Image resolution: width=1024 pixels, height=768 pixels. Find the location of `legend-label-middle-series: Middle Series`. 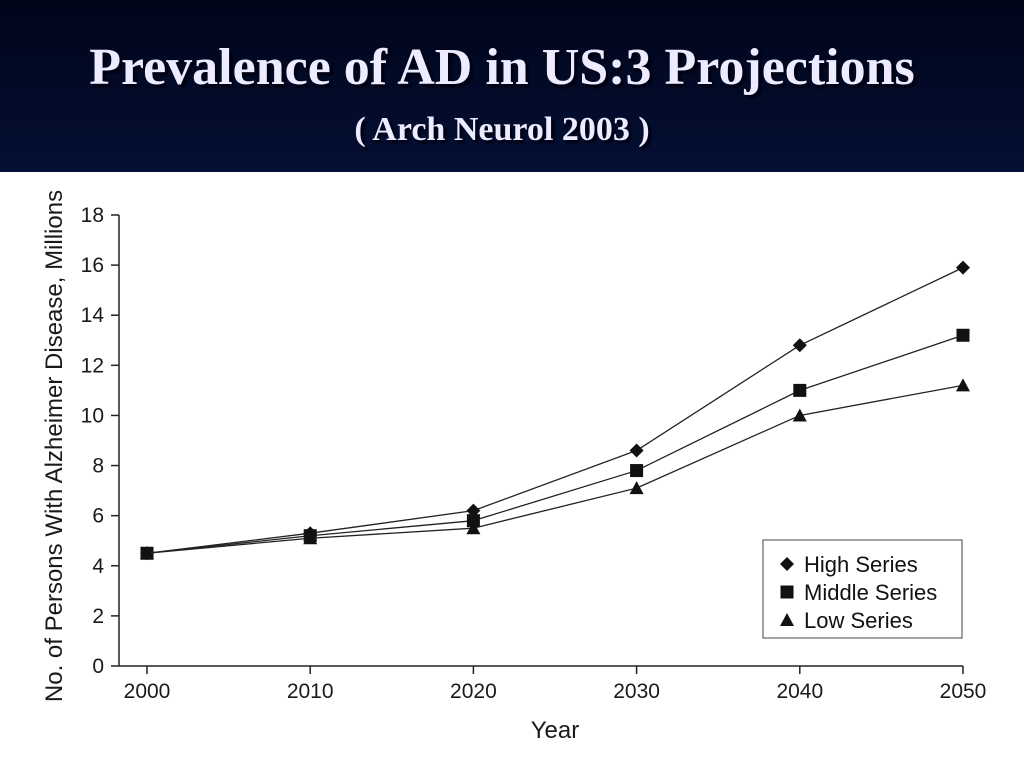

legend-label-middle-series: Middle Series is located at coordinates (870, 592).